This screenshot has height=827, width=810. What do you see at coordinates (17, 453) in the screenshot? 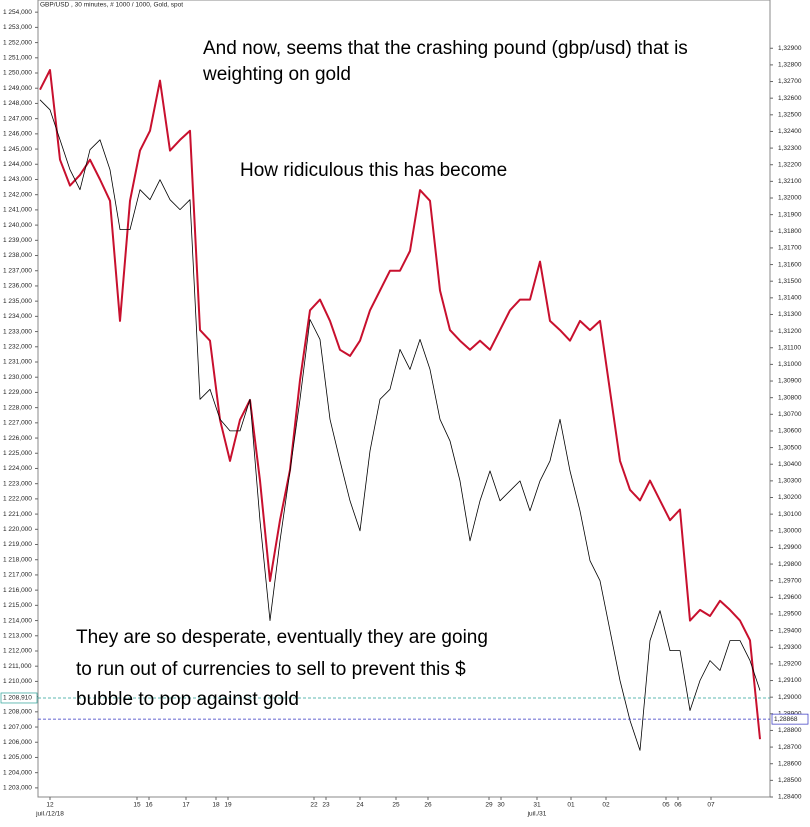
I see `y-tick-label: 1 225,000` at bounding box center [17, 453].